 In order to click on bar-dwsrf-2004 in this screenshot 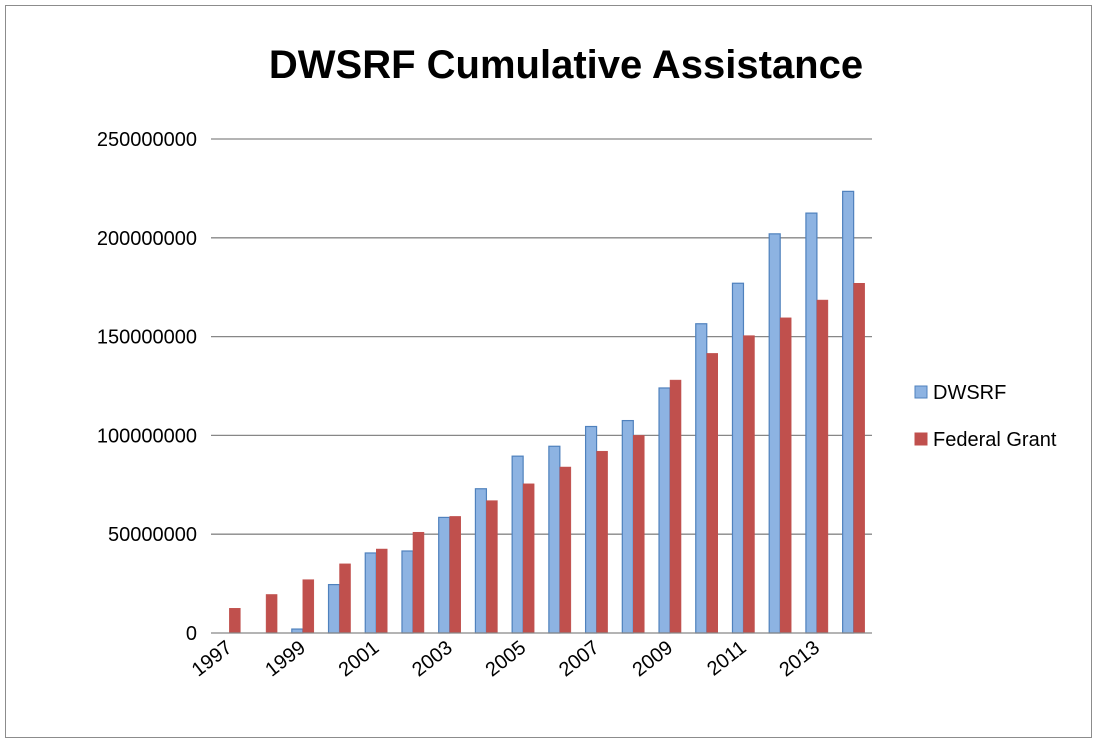, I will do `click(481, 561)`.